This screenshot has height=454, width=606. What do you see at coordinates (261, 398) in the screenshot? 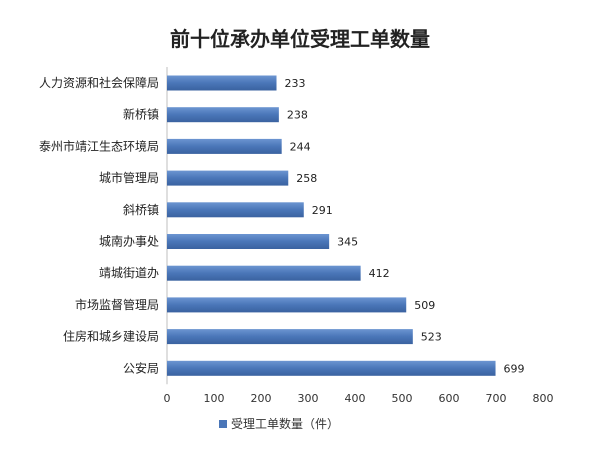
I see `x-tick-label: 200` at bounding box center [261, 398].